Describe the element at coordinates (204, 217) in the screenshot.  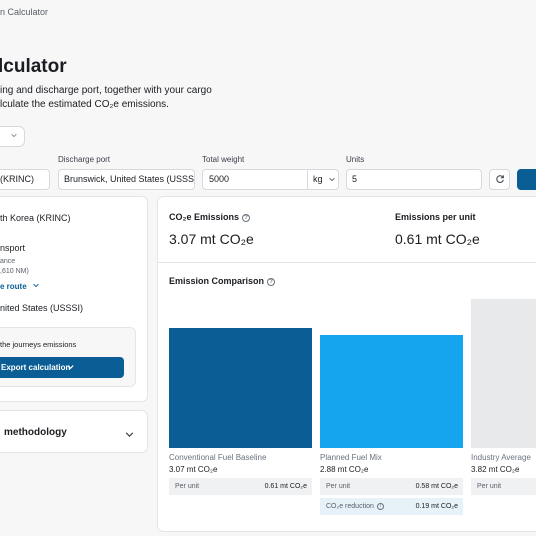
I see `co2e-emissions-title: CO₂e Emissions` at that location.